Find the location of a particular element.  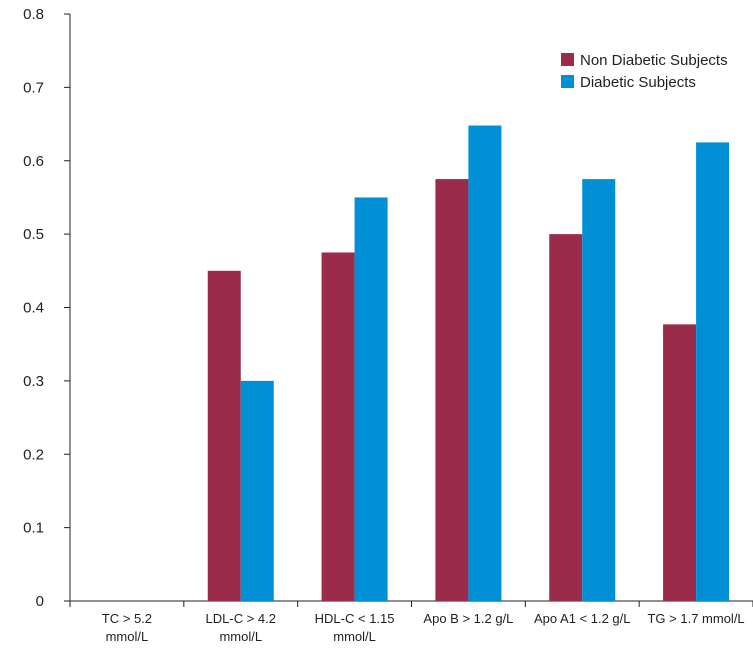

y-tick-label: 0.7 is located at coordinates (33, 87).